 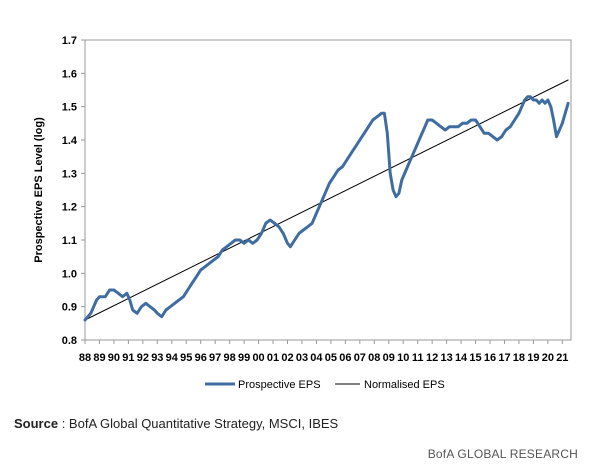 What do you see at coordinates (258, 358) in the screenshot?
I see `x-tick-label: 00` at bounding box center [258, 358].